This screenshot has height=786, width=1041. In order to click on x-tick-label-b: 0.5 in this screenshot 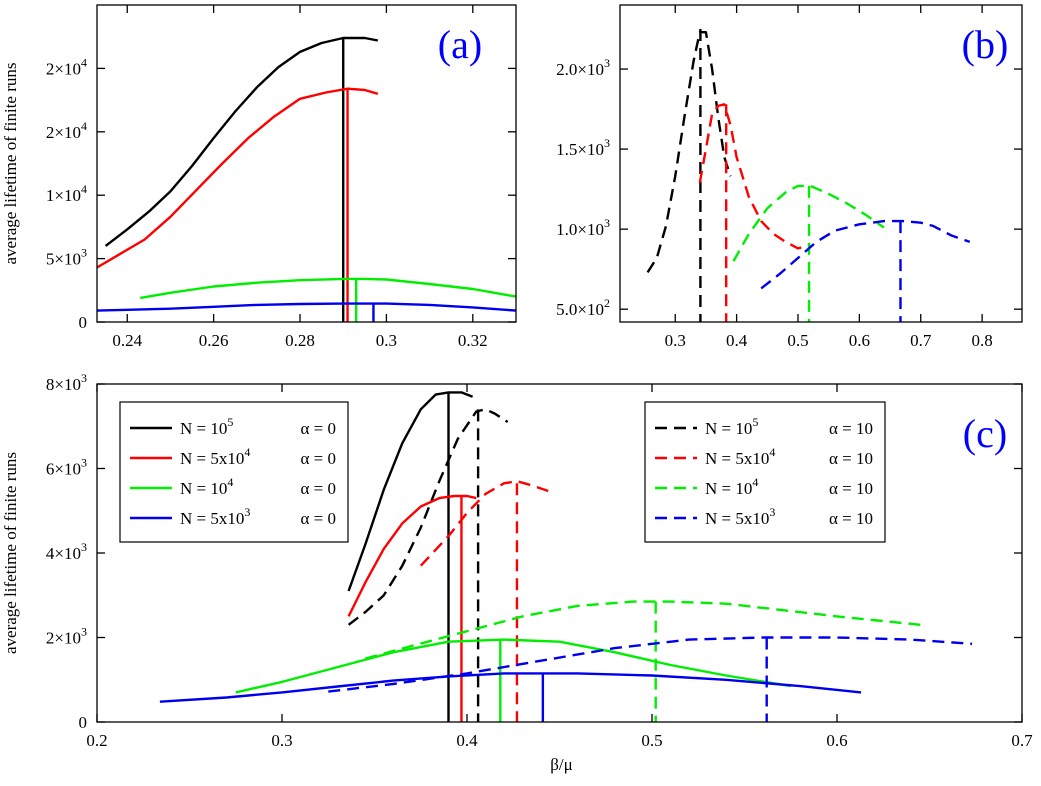, I will do `click(797, 340)`.